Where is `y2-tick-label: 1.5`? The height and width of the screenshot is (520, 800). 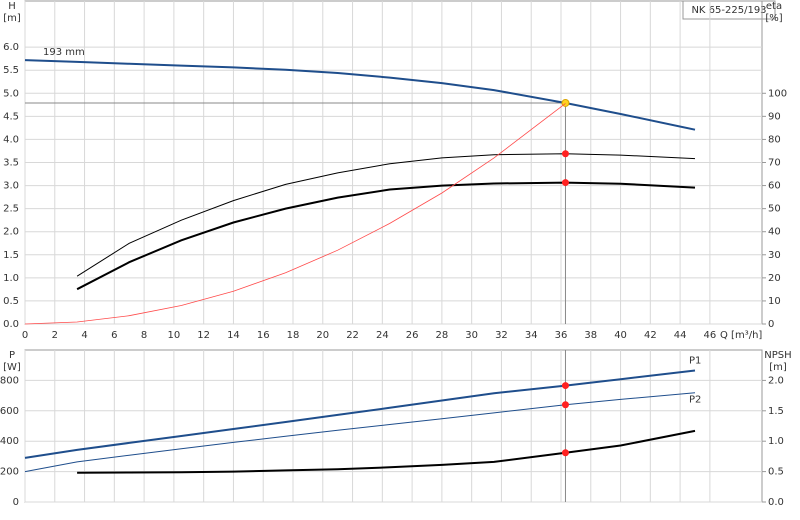 y2-tick-label: 1.5 is located at coordinates (776, 411).